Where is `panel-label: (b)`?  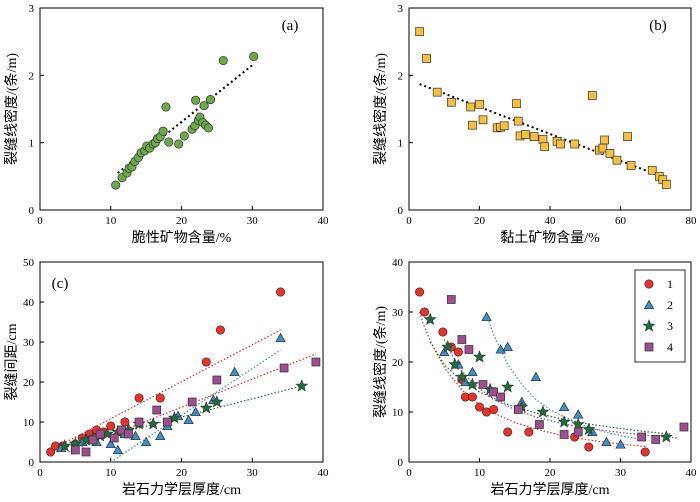
panel-label: (b) is located at coordinates (658, 26).